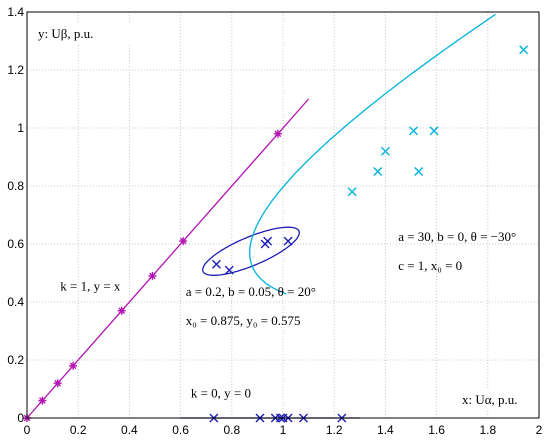 This screenshot has height=443, width=550. I want to click on annotation-k0-line: k = 0, y = 0, so click(221, 393).